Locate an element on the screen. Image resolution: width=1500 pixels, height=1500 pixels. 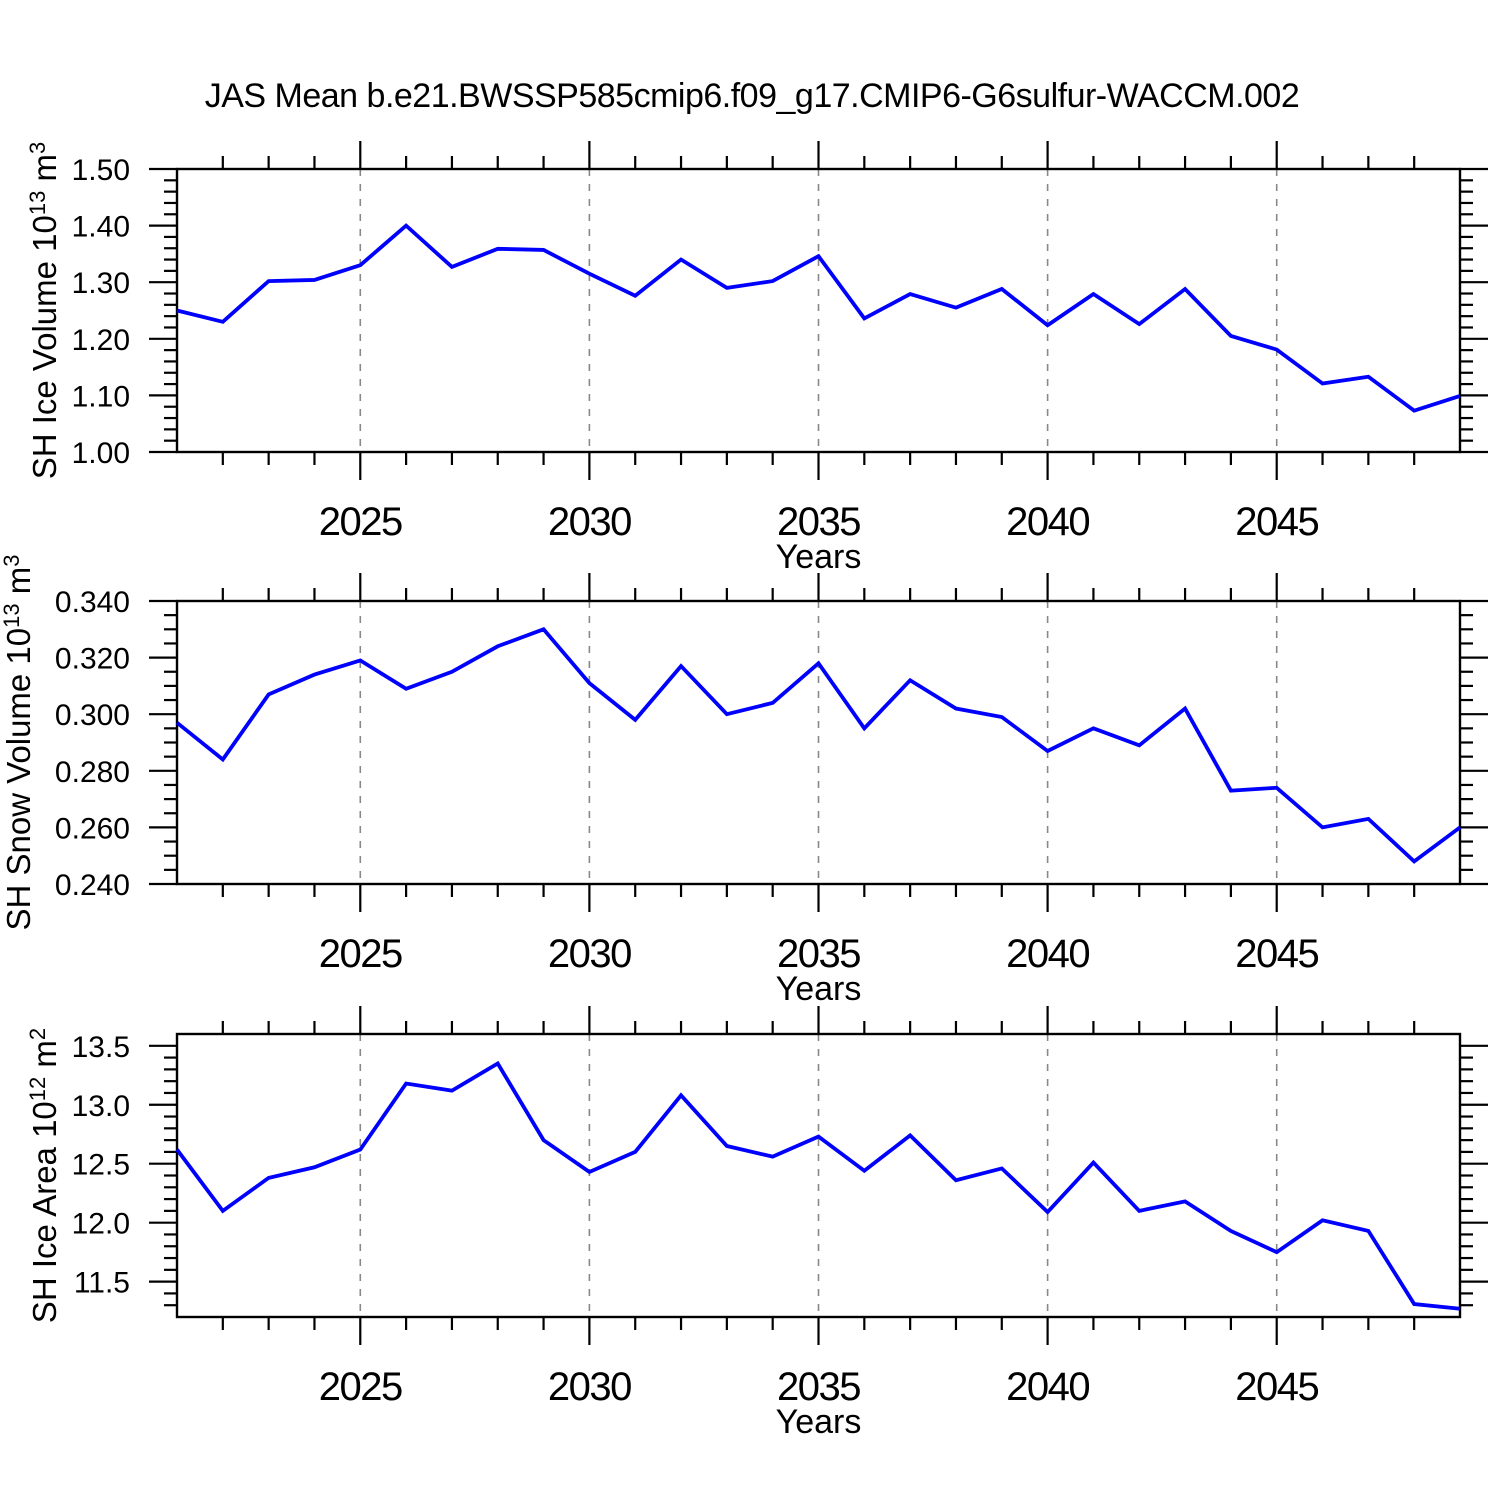
y-axis-title: SH Ice Volume 1013 m3 is located at coordinates (44, 311).